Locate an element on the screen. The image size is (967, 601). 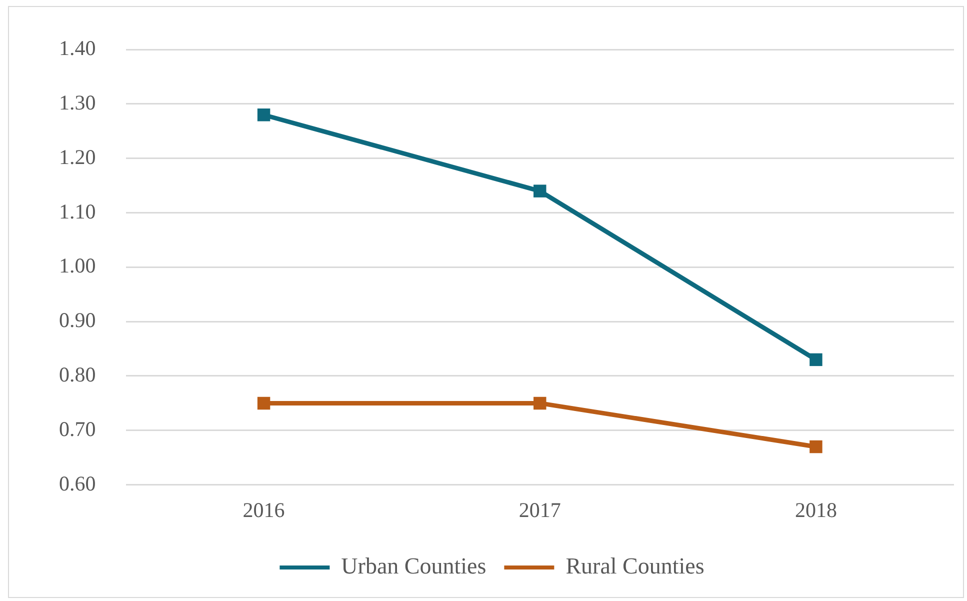
y-tick-label: 0.90 is located at coordinates (77, 320).